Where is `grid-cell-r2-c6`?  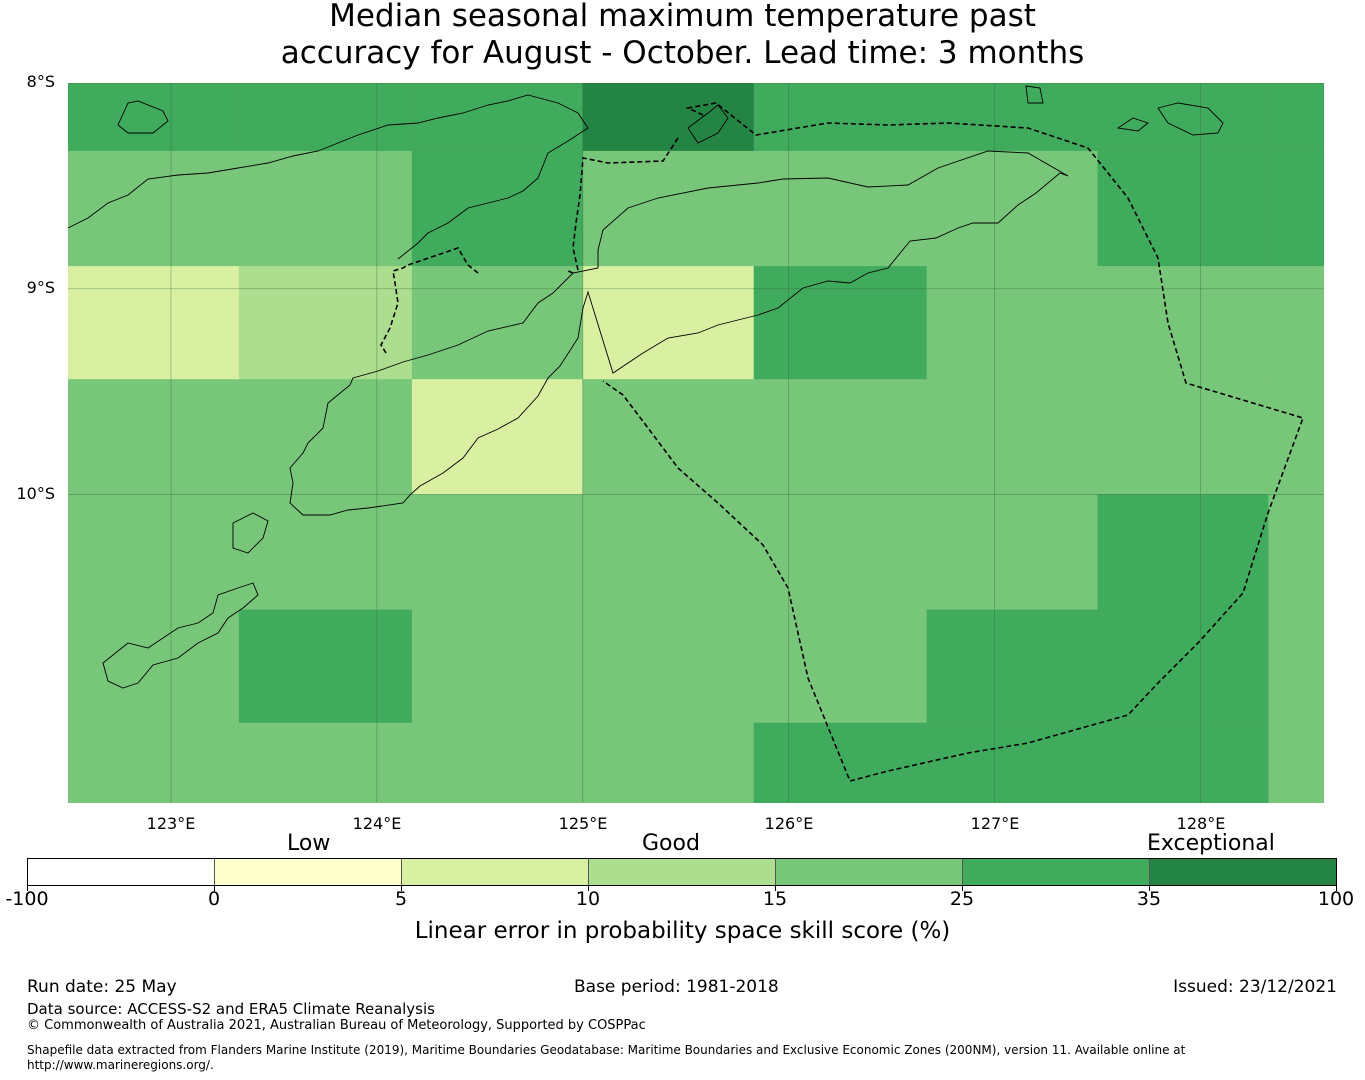
grid-cell-r2-c6 is located at coordinates (1183, 323).